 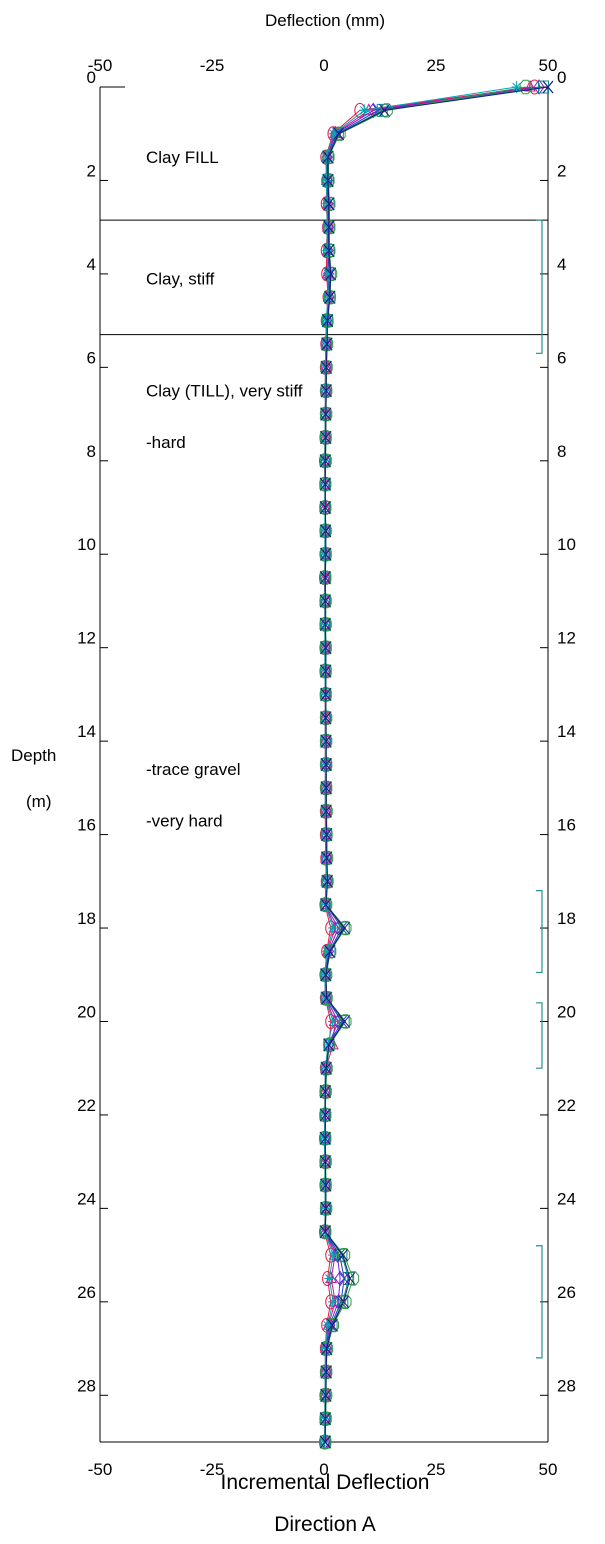 What do you see at coordinates (86, 1292) in the screenshot?
I see `y-tick-label-left-13: 26` at bounding box center [86, 1292].